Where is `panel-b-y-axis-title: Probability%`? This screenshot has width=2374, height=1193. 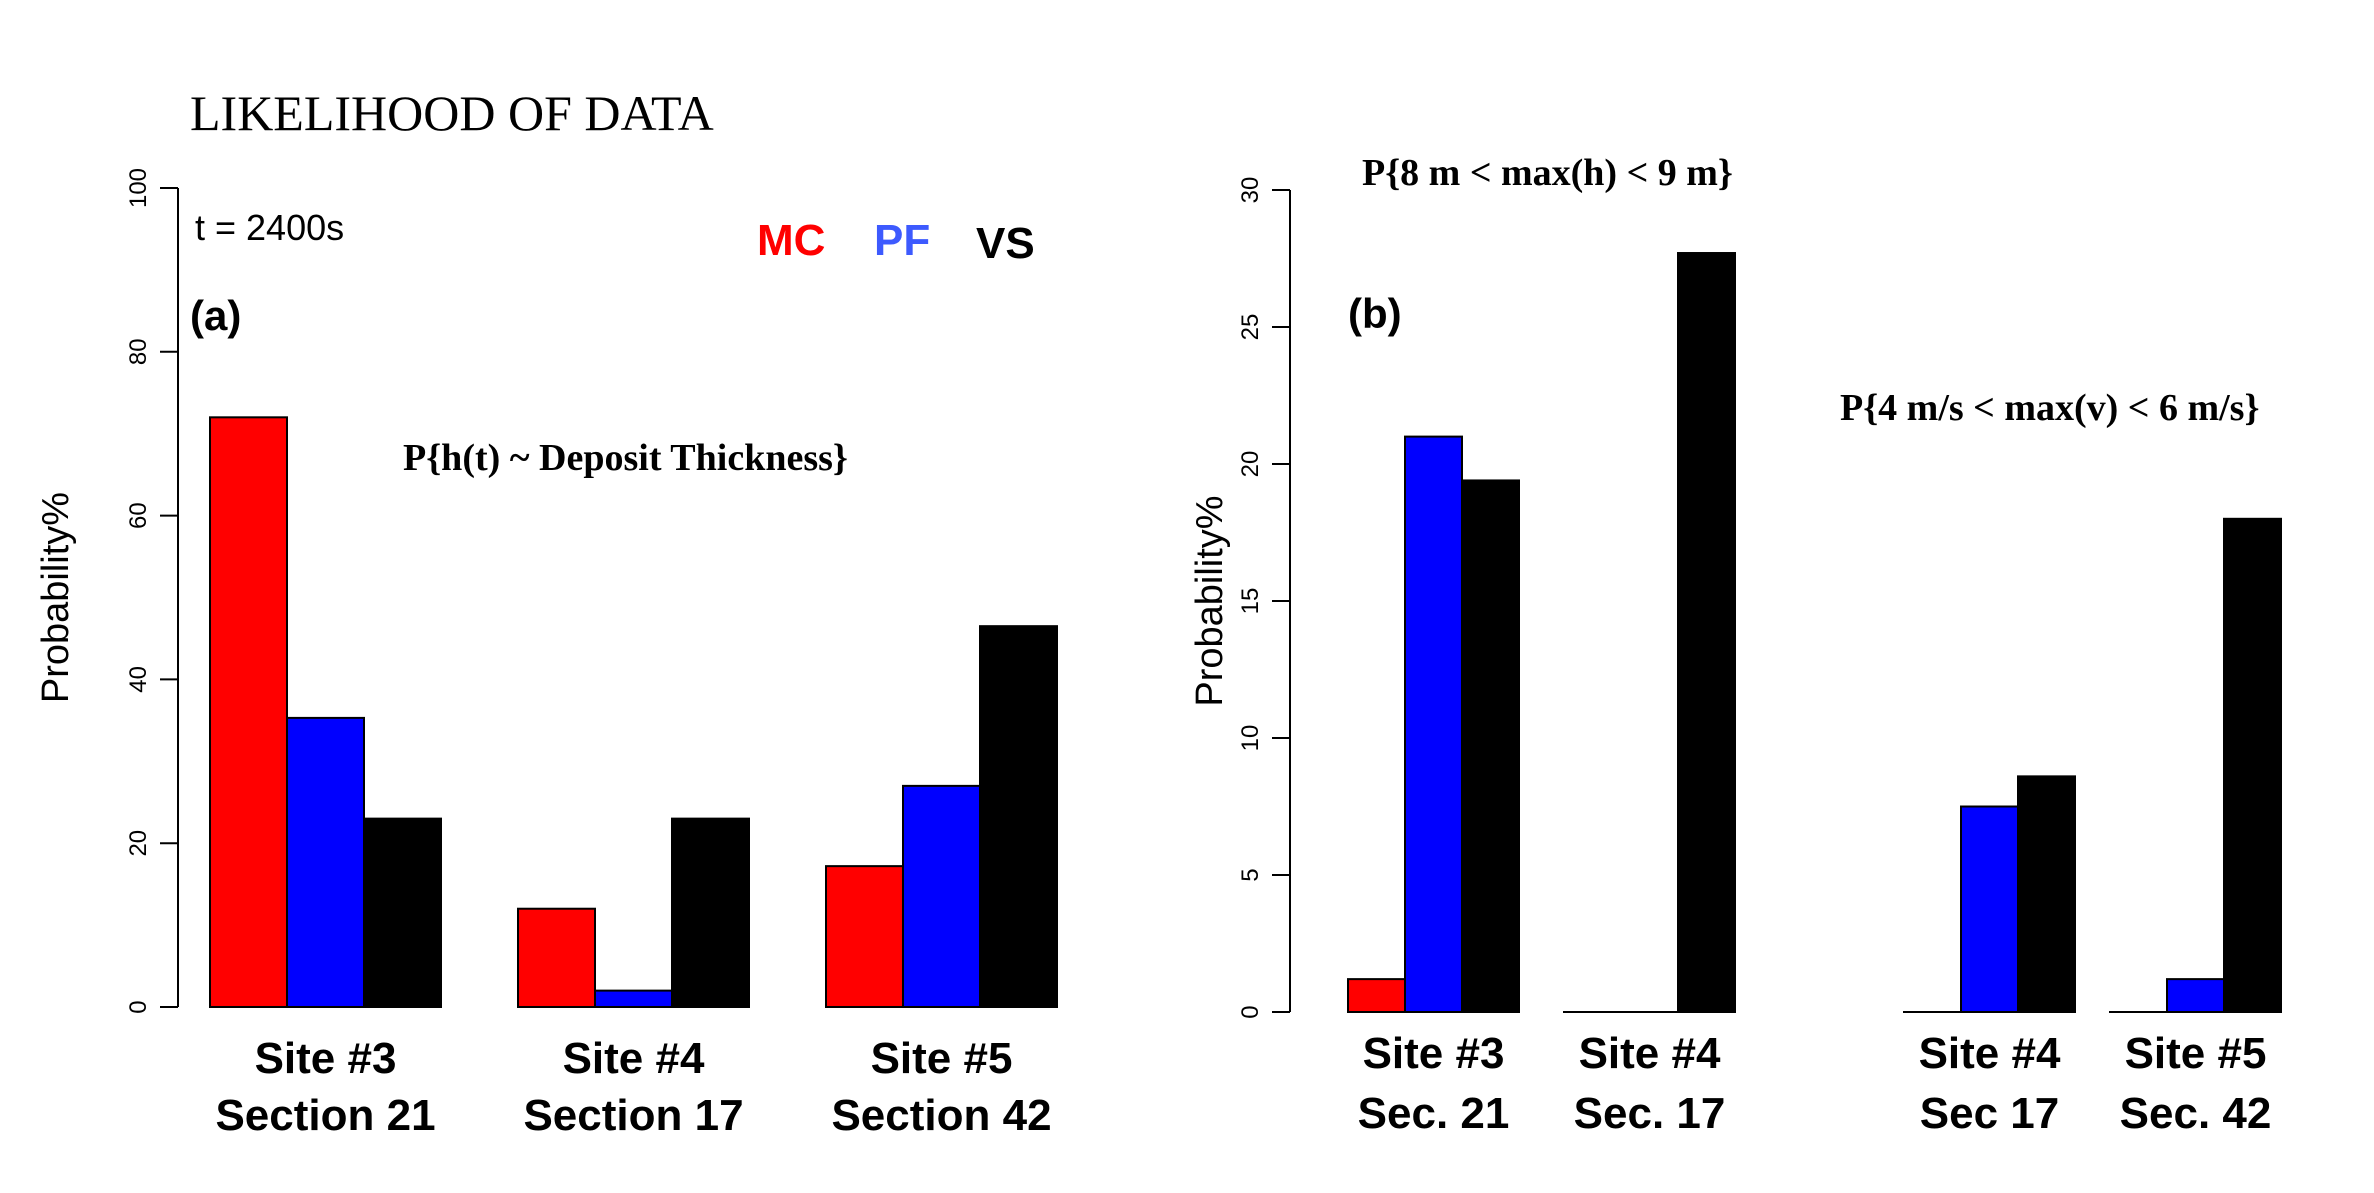 panel-b-y-axis-title: Probability% is located at coordinates (1210, 600).